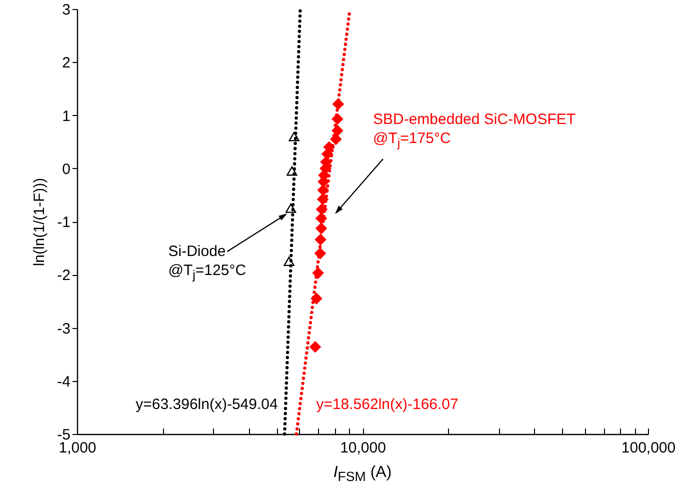  What do you see at coordinates (207, 263) in the screenshot?
I see `annotation: Si-Diode @T$_{j}$=125°C` at bounding box center [207, 263].